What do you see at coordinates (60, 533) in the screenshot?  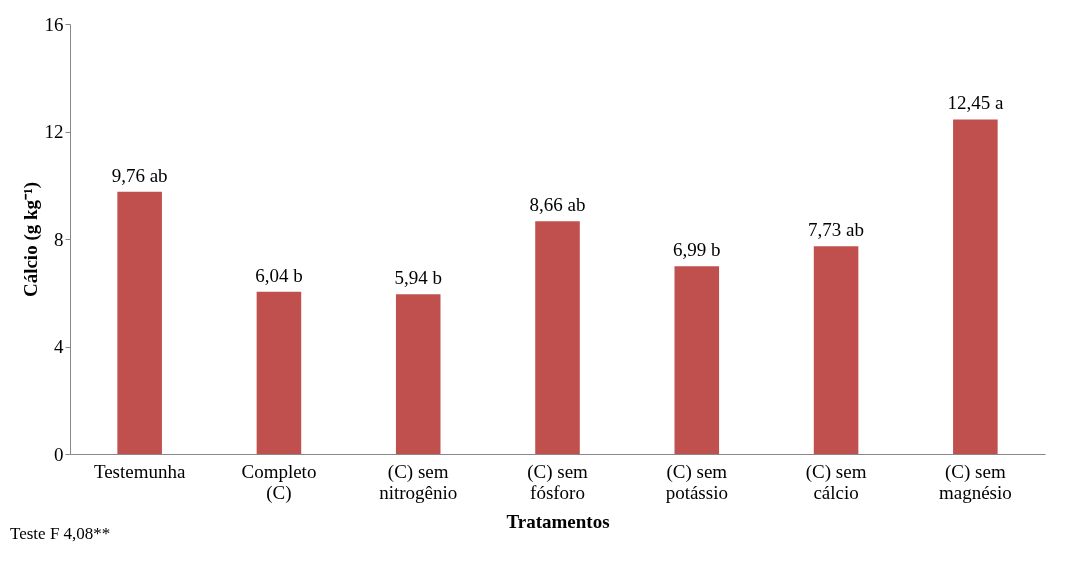 I see `text: Teste F 4,08**` at bounding box center [60, 533].